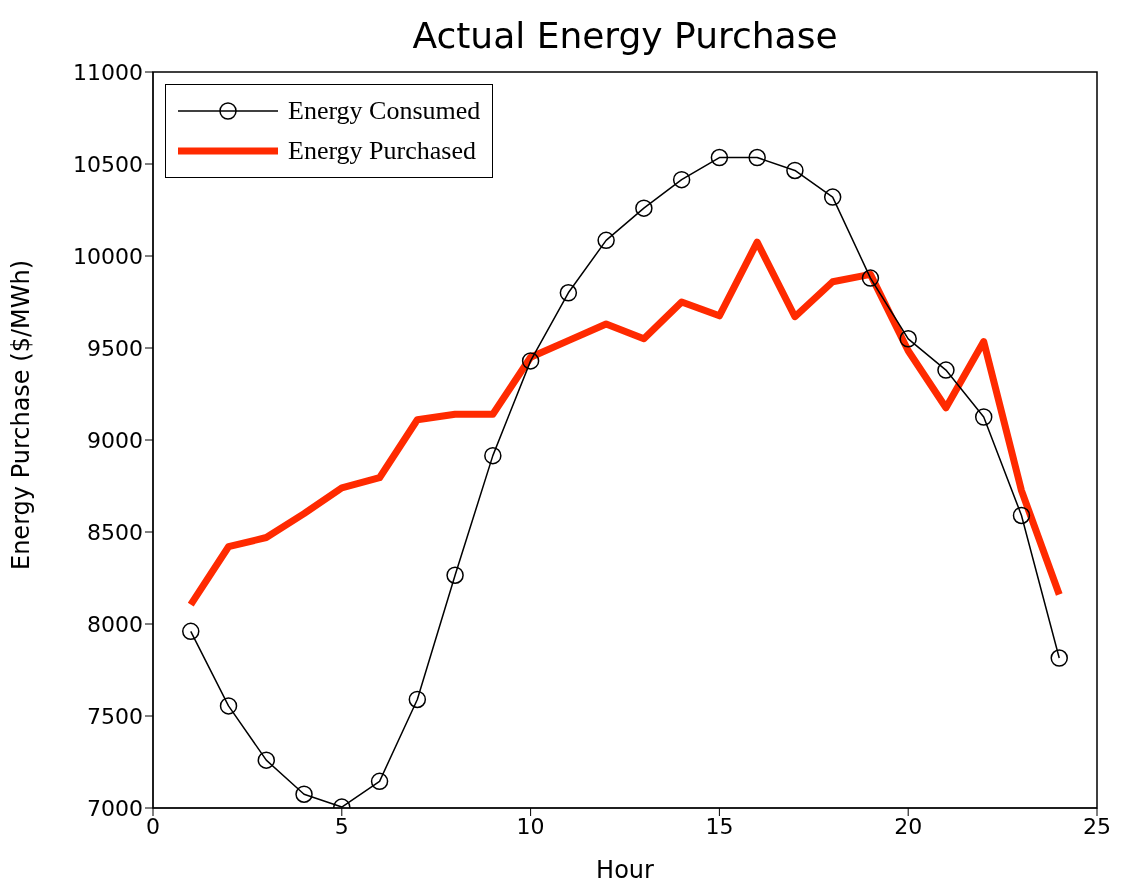 The width and height of the screenshot is (1121, 891). Describe the element at coordinates (719, 826) in the screenshot. I see `x-tick-label: 15` at that location.